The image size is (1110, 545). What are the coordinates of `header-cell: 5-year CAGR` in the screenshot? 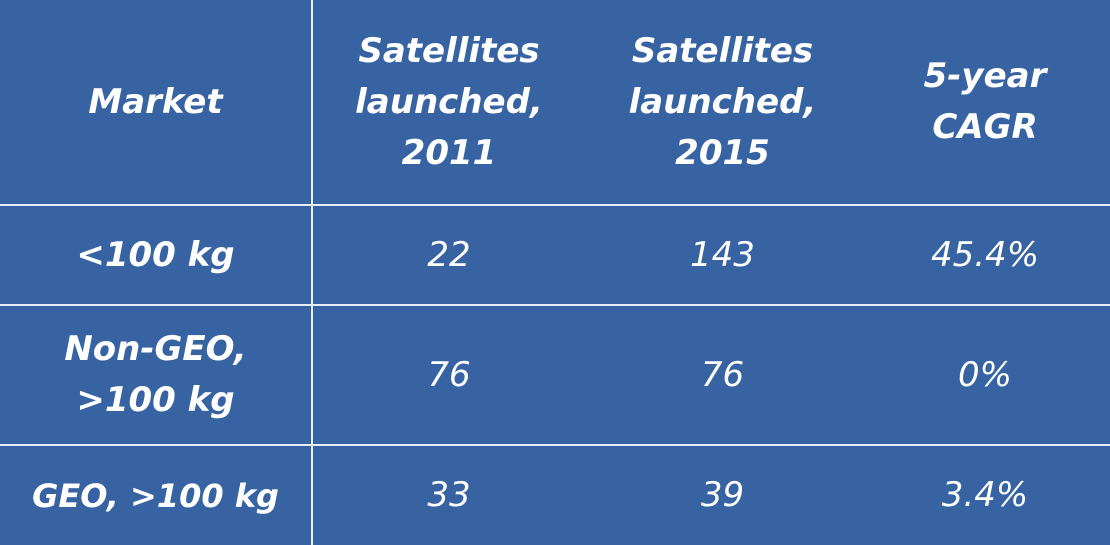 It's located at (985, 102).